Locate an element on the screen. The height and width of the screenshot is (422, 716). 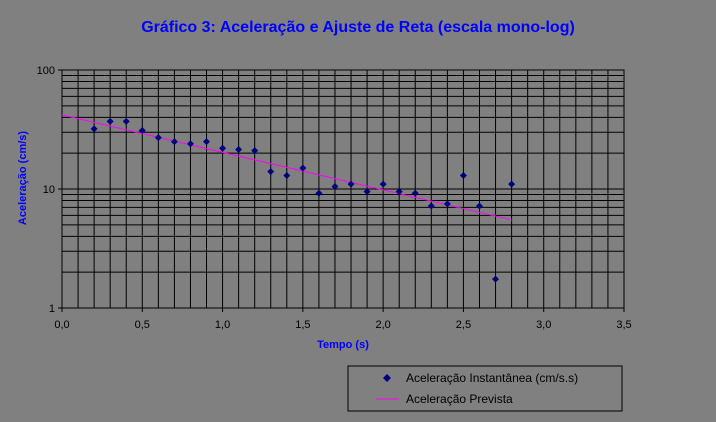
x-tick-label: 2,0 is located at coordinates (382, 325).